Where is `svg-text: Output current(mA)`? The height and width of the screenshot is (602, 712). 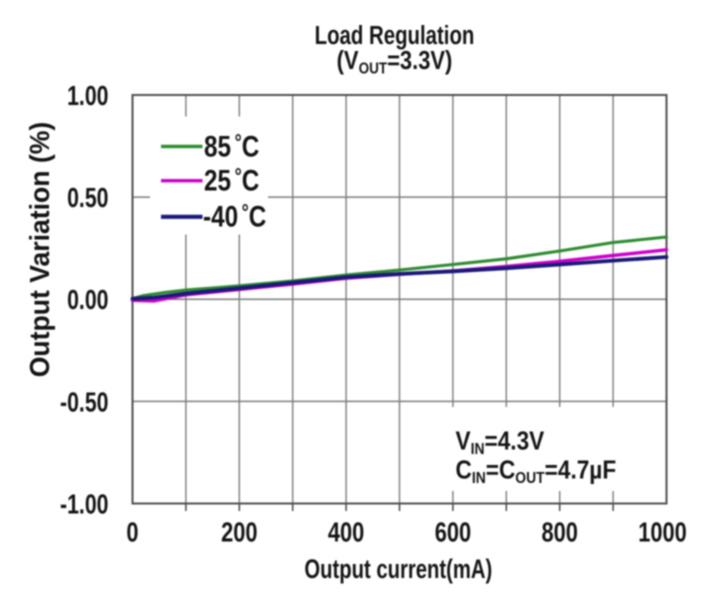
svg-text: Output current(mA) is located at coordinates (398, 569).